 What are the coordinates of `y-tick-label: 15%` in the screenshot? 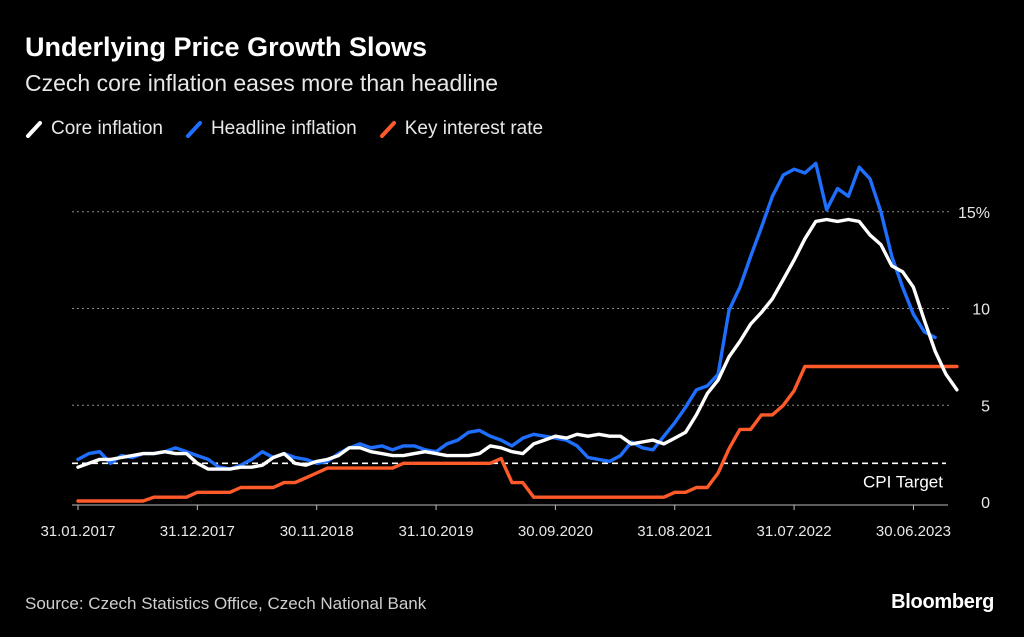 It's located at (974, 213).